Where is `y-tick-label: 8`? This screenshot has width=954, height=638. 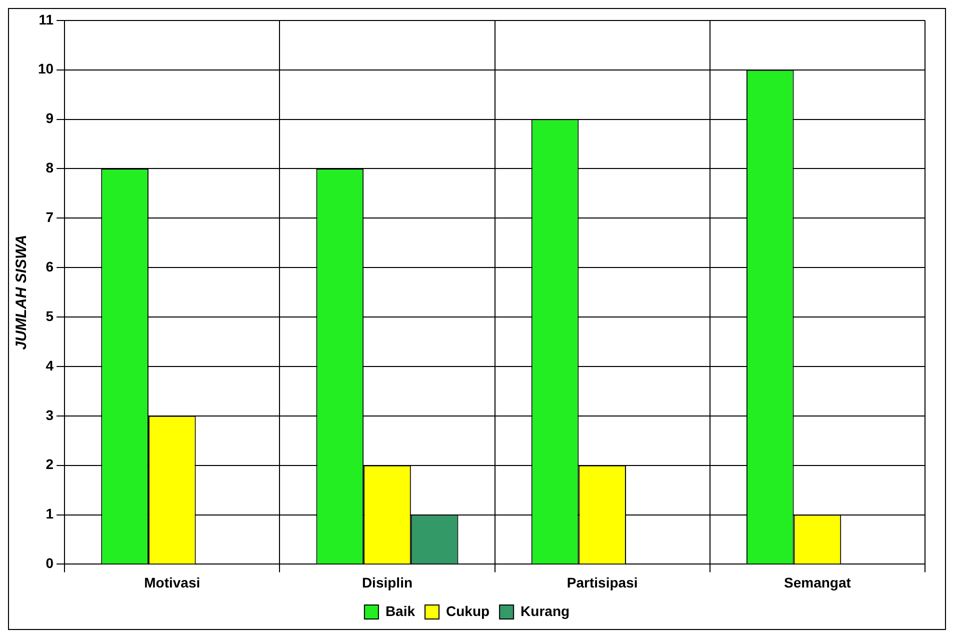 y-tick-label: 8 is located at coordinates (50, 168).